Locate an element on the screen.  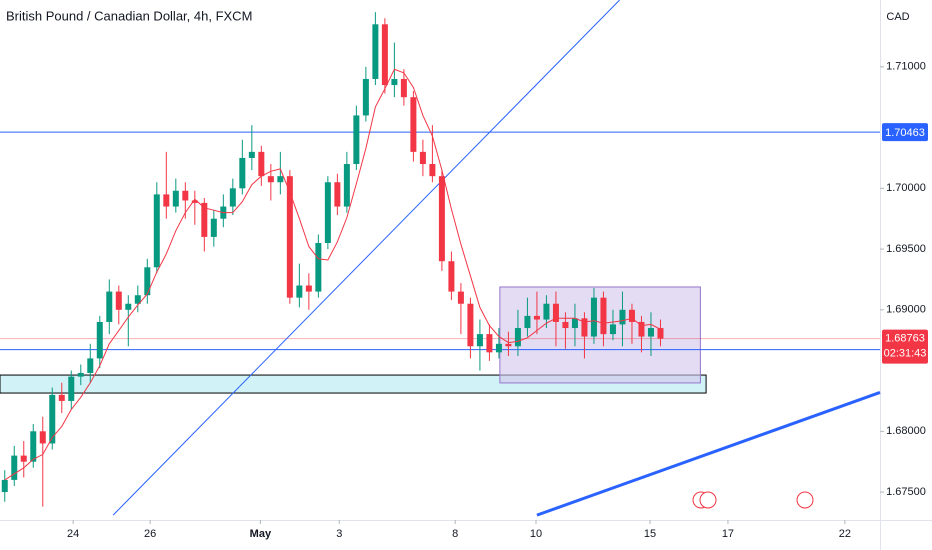
x-tick-label: 10 is located at coordinates (536, 534).